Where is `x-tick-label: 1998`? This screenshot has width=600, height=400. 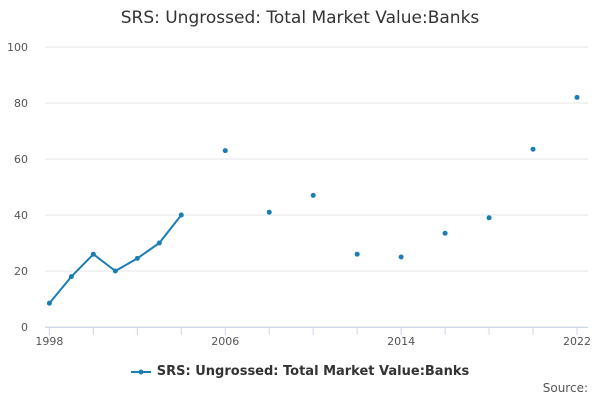 x-tick-label: 1998 is located at coordinates (49, 341).